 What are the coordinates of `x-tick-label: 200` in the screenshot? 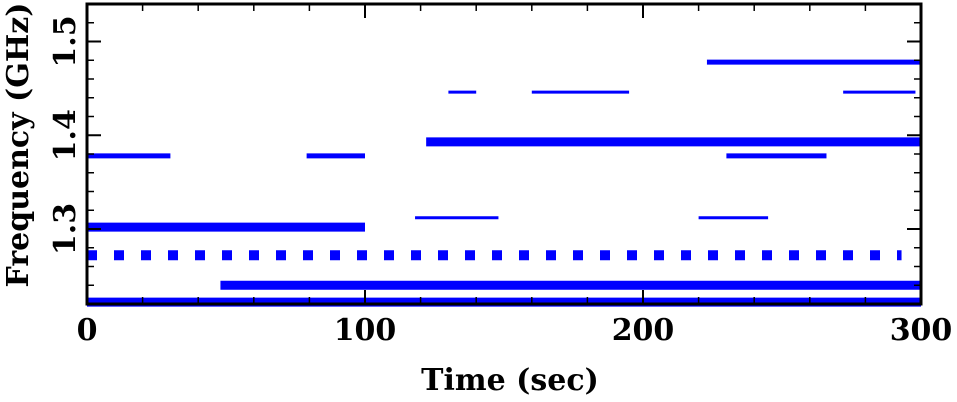 It's located at (643, 330).